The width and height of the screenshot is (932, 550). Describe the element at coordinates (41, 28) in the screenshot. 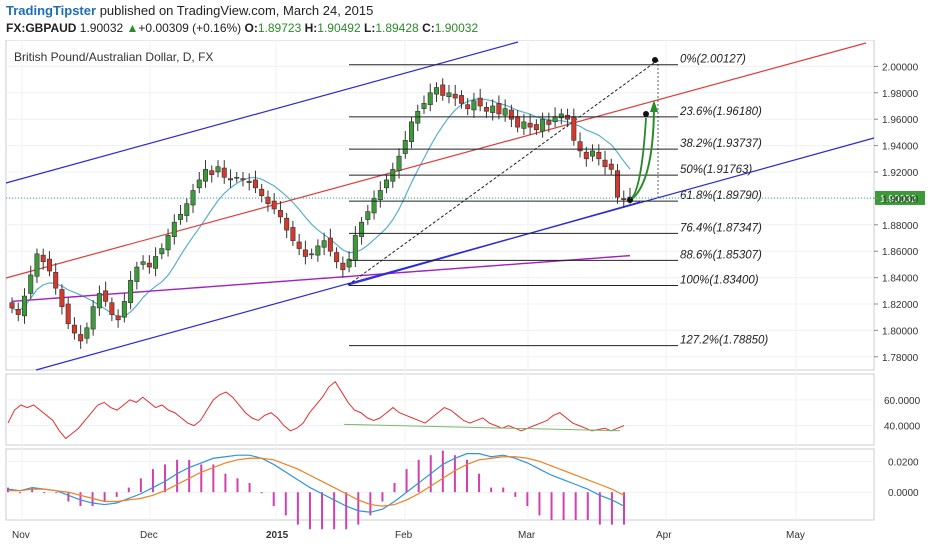

I see `symbol: FX:GBPAUD` at that location.